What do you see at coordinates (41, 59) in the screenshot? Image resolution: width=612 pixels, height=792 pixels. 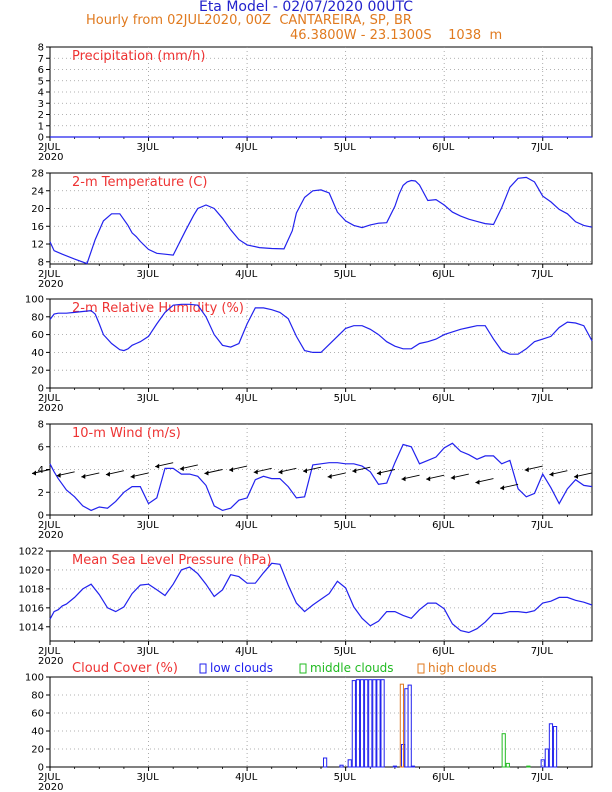 I see `y-tick-label: 7` at bounding box center [41, 59].